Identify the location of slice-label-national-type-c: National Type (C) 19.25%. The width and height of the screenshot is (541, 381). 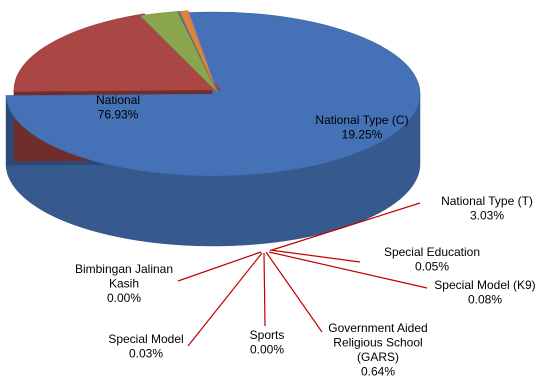
(361, 127).